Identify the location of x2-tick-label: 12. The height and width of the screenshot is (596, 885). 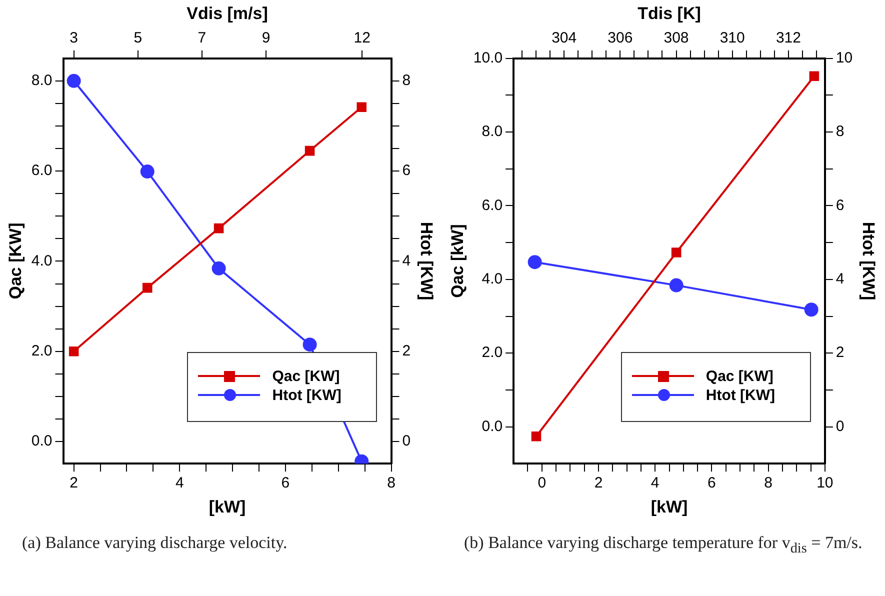
(362, 38).